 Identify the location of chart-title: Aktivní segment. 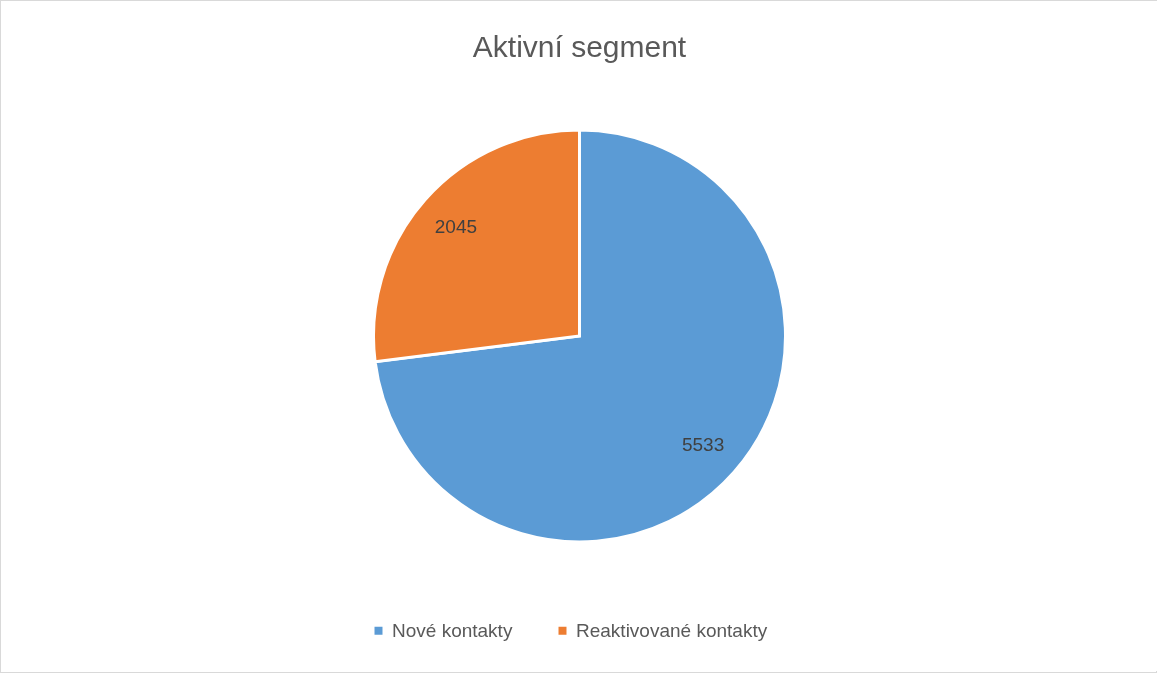
(579, 46).